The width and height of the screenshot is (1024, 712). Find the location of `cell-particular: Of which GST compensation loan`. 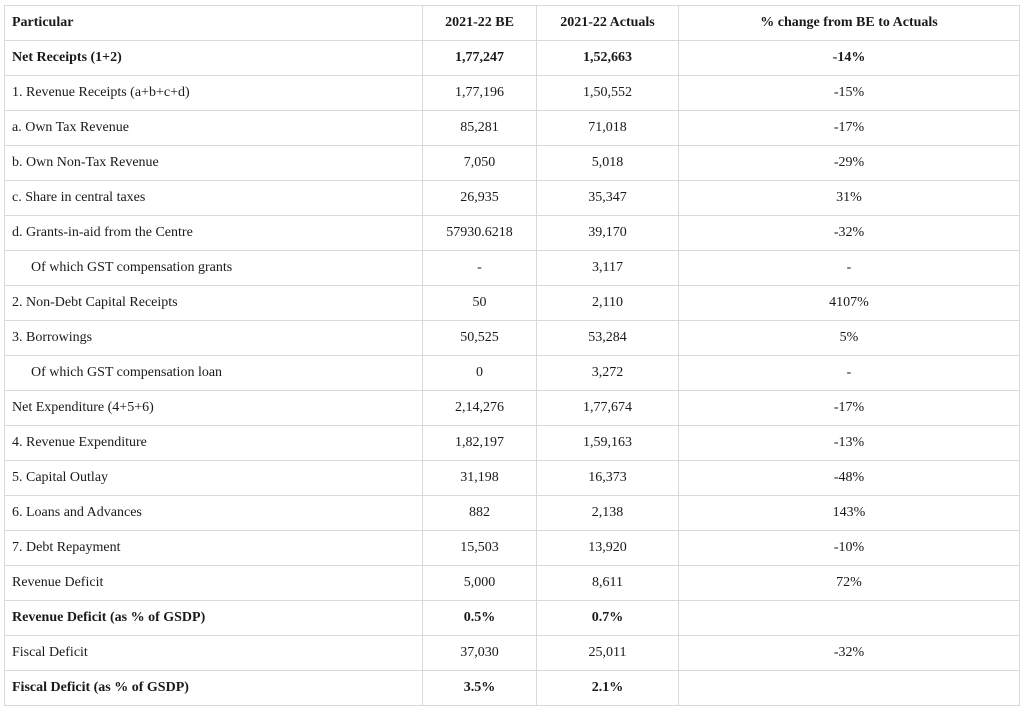

cell-particular: Of which GST compensation loan is located at coordinates (213, 373).